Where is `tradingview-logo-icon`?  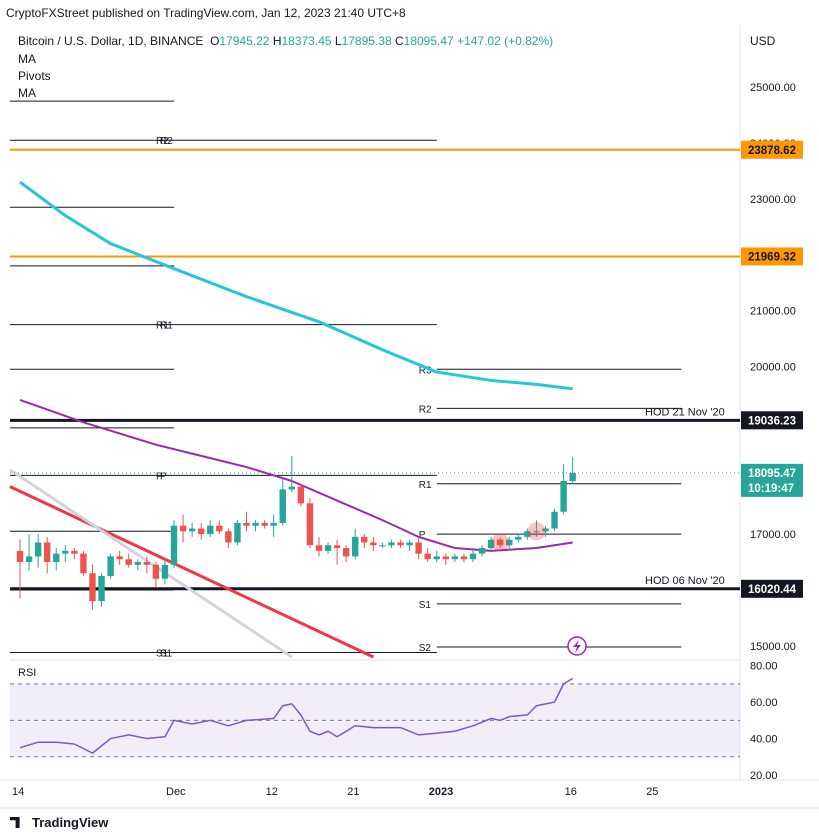
tradingview-logo-icon is located at coordinates (15, 822).